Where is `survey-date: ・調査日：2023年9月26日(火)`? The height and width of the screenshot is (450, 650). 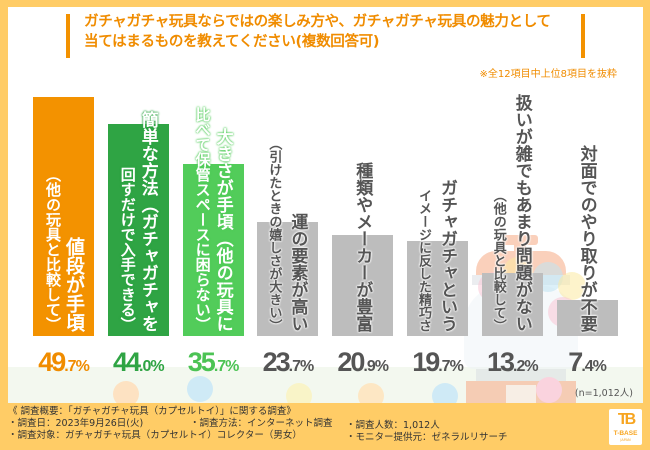 survey-date: ・調査日：2023年9月26日(火) is located at coordinates (76, 423).